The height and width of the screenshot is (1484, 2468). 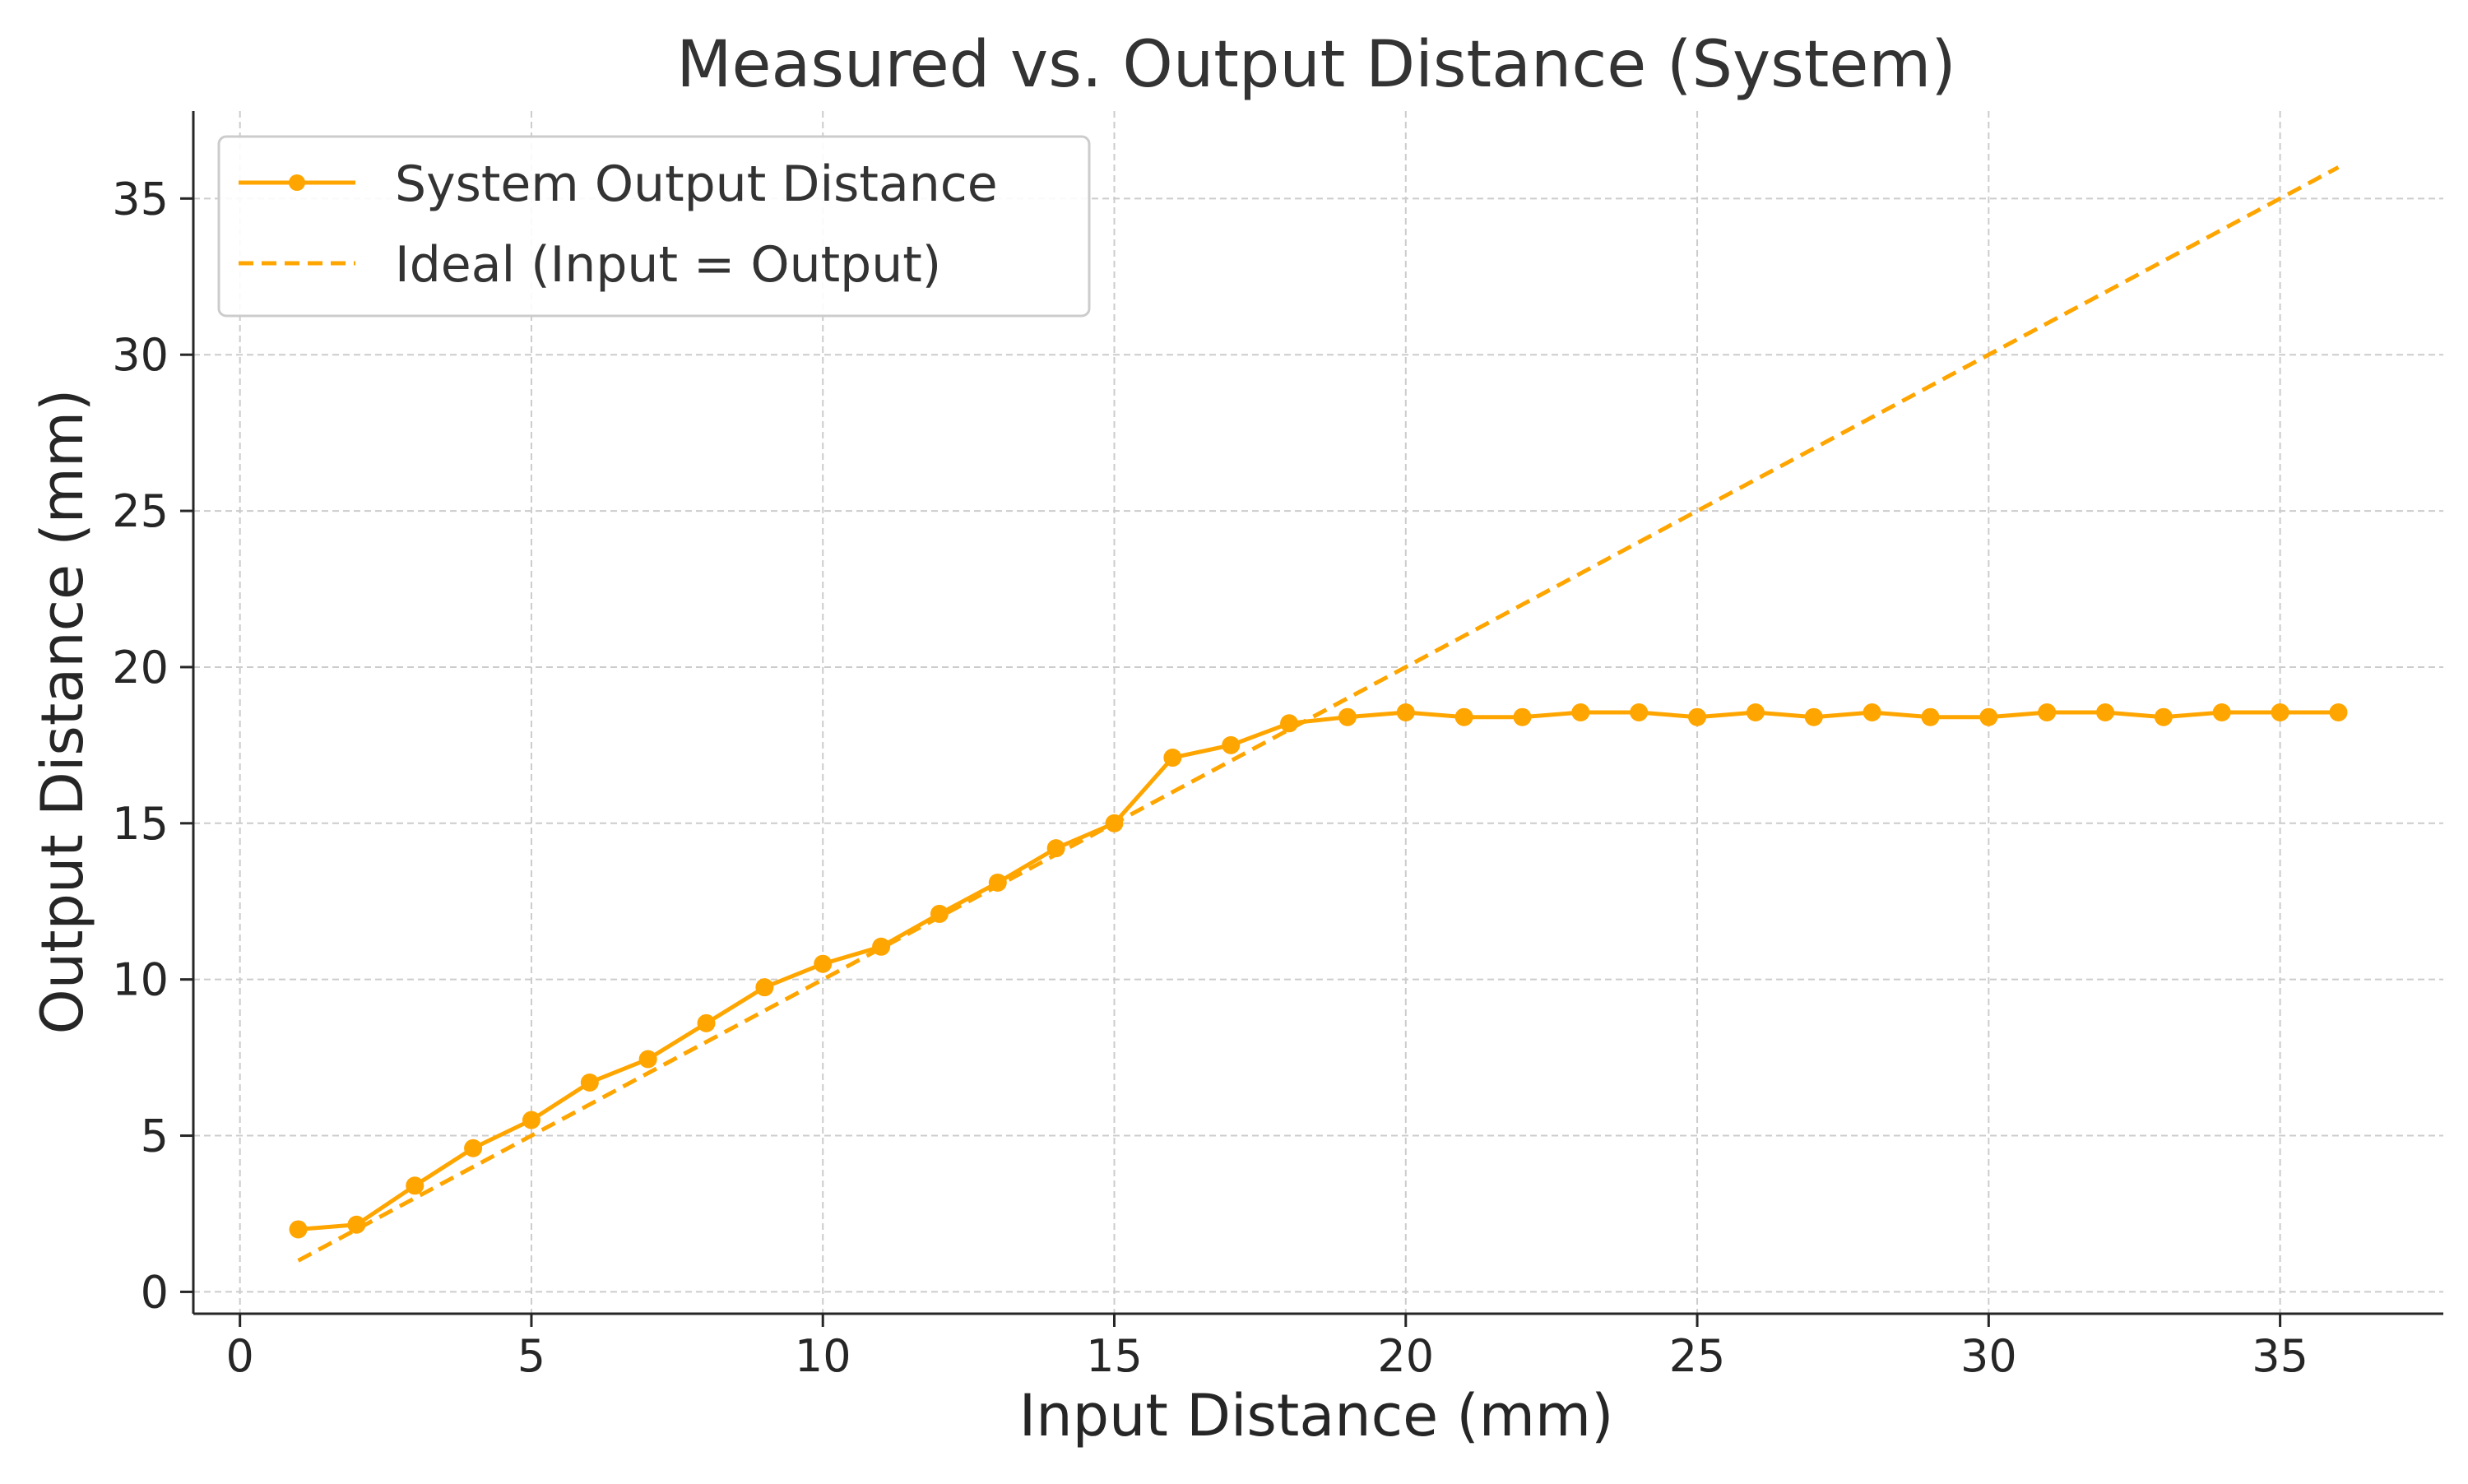 What do you see at coordinates (1114, 1356) in the screenshot?
I see `x-tick-label: 15` at bounding box center [1114, 1356].